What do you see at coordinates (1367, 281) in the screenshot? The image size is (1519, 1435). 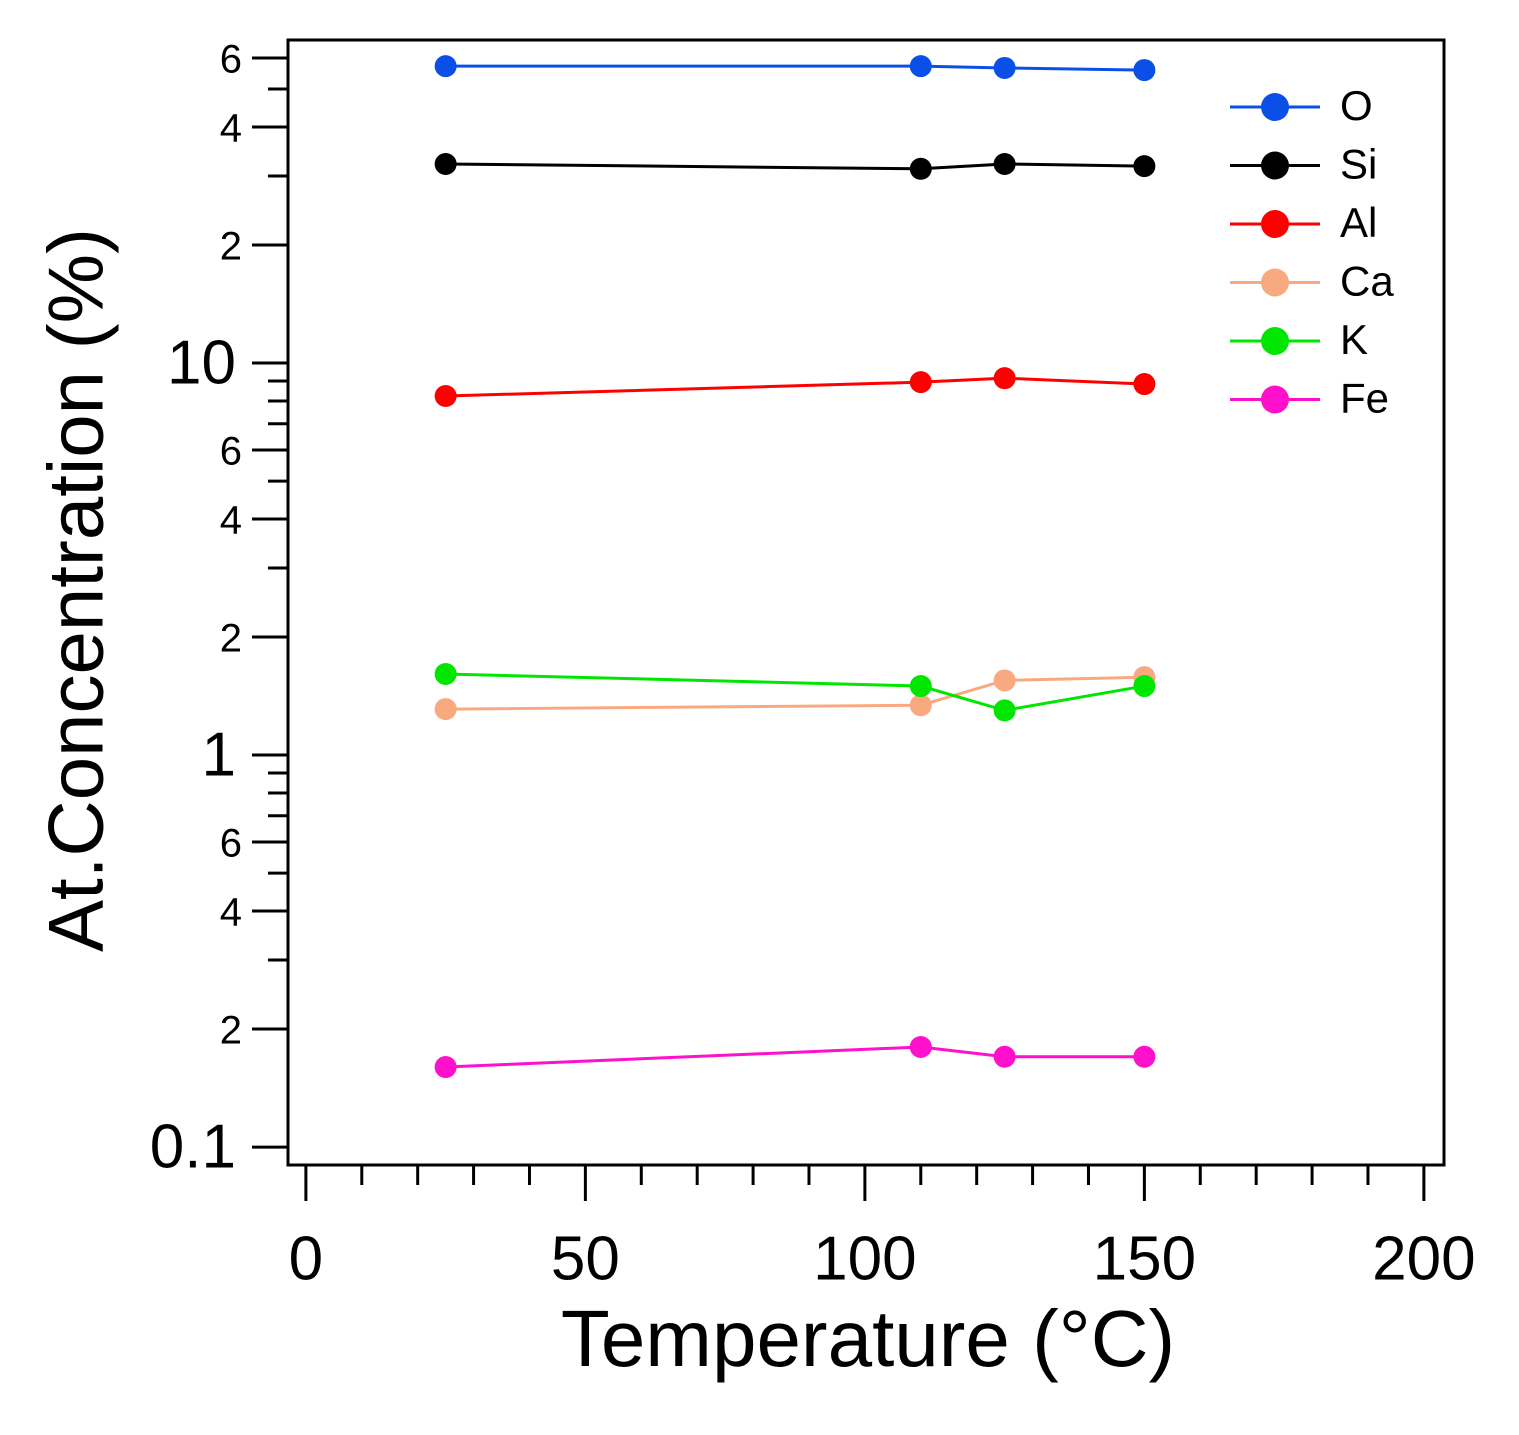 I see `legend-label: Ca` at bounding box center [1367, 281].